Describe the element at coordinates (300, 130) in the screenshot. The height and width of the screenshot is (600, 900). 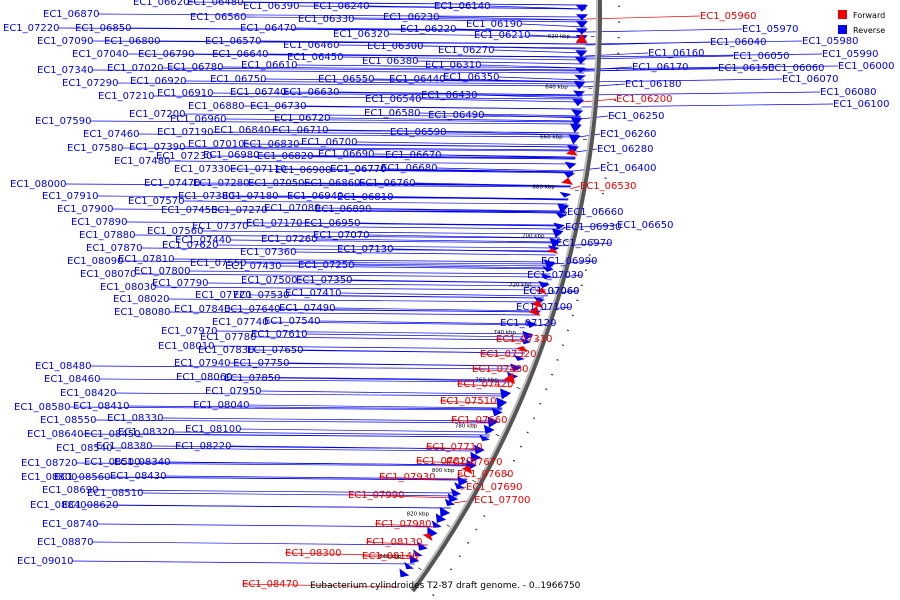
I see `reverse-gene-label: EC1_06710` at that location.